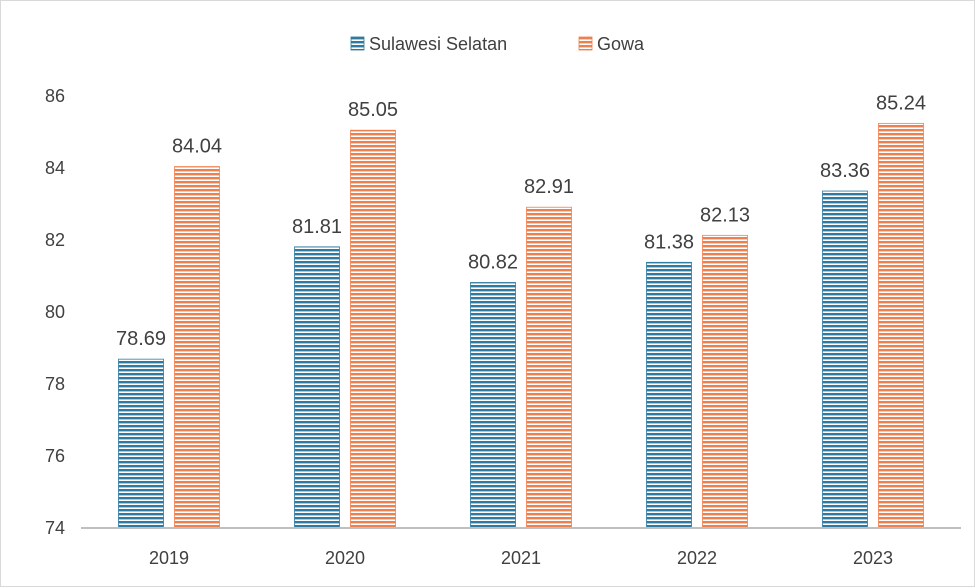  I want to click on y-axis: 74 76 78 80 82 84 86, so click(55, 312).